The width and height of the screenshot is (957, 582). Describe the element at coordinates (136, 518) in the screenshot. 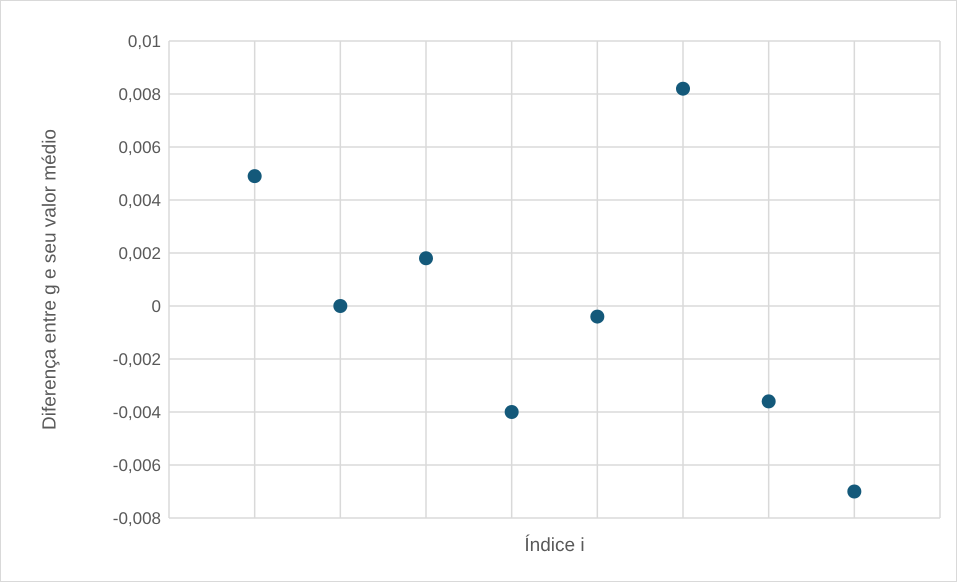

I see `y-tick-label: -0,008` at that location.